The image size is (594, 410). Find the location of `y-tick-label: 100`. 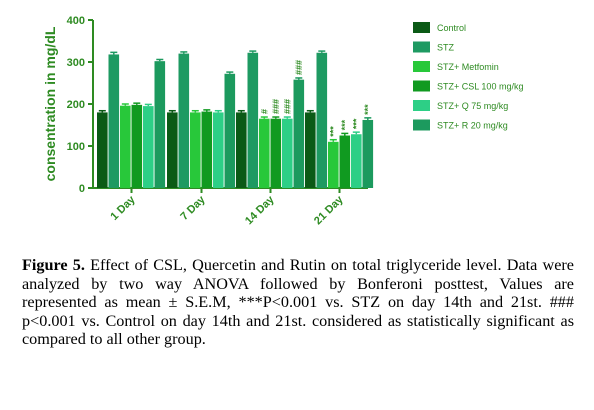

y-tick-label: 100 is located at coordinates (76, 147).